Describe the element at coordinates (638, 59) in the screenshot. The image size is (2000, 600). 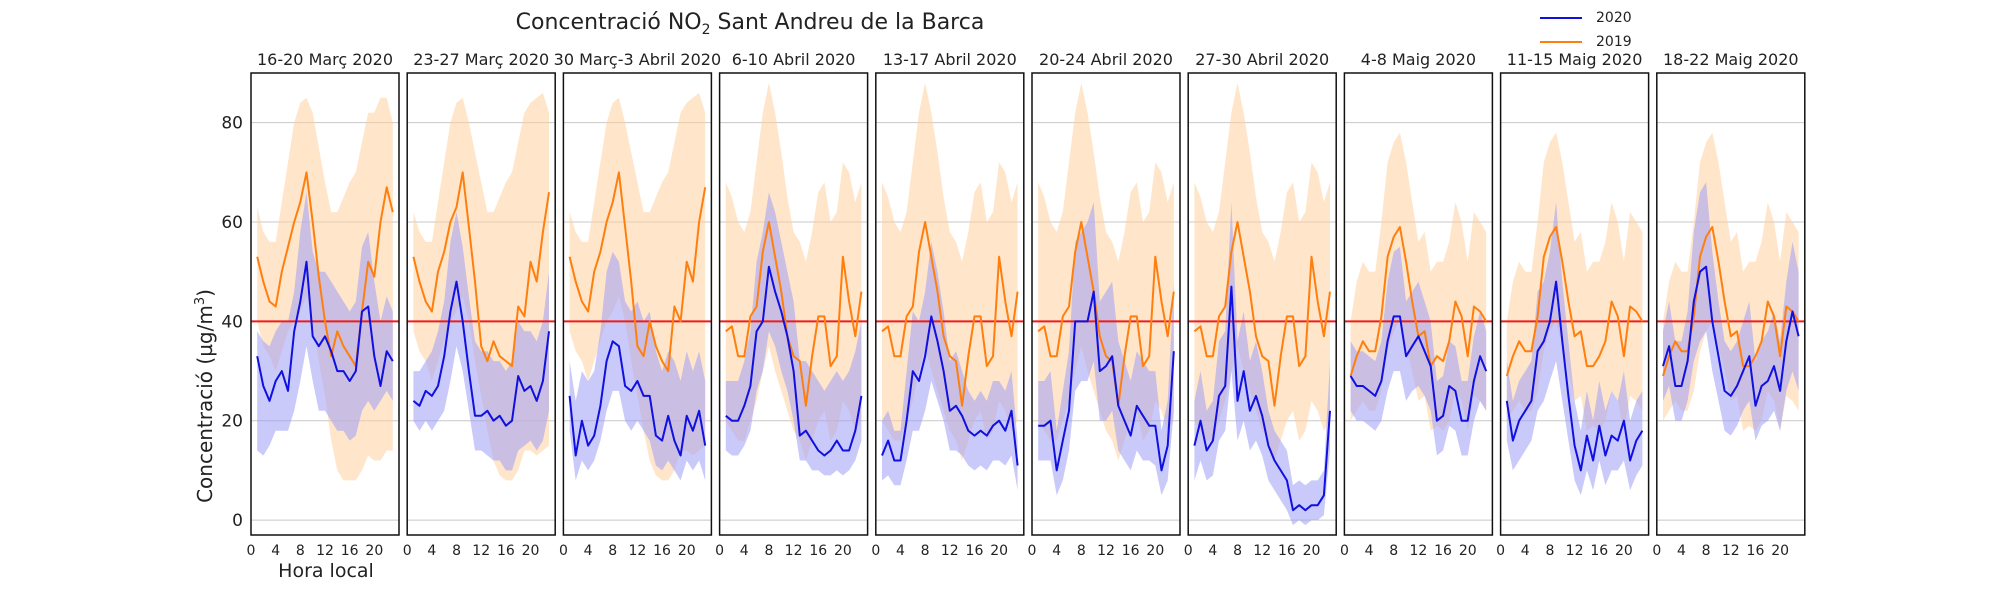
I see `panel-title: 30 Març-3 Abril 2020` at that location.